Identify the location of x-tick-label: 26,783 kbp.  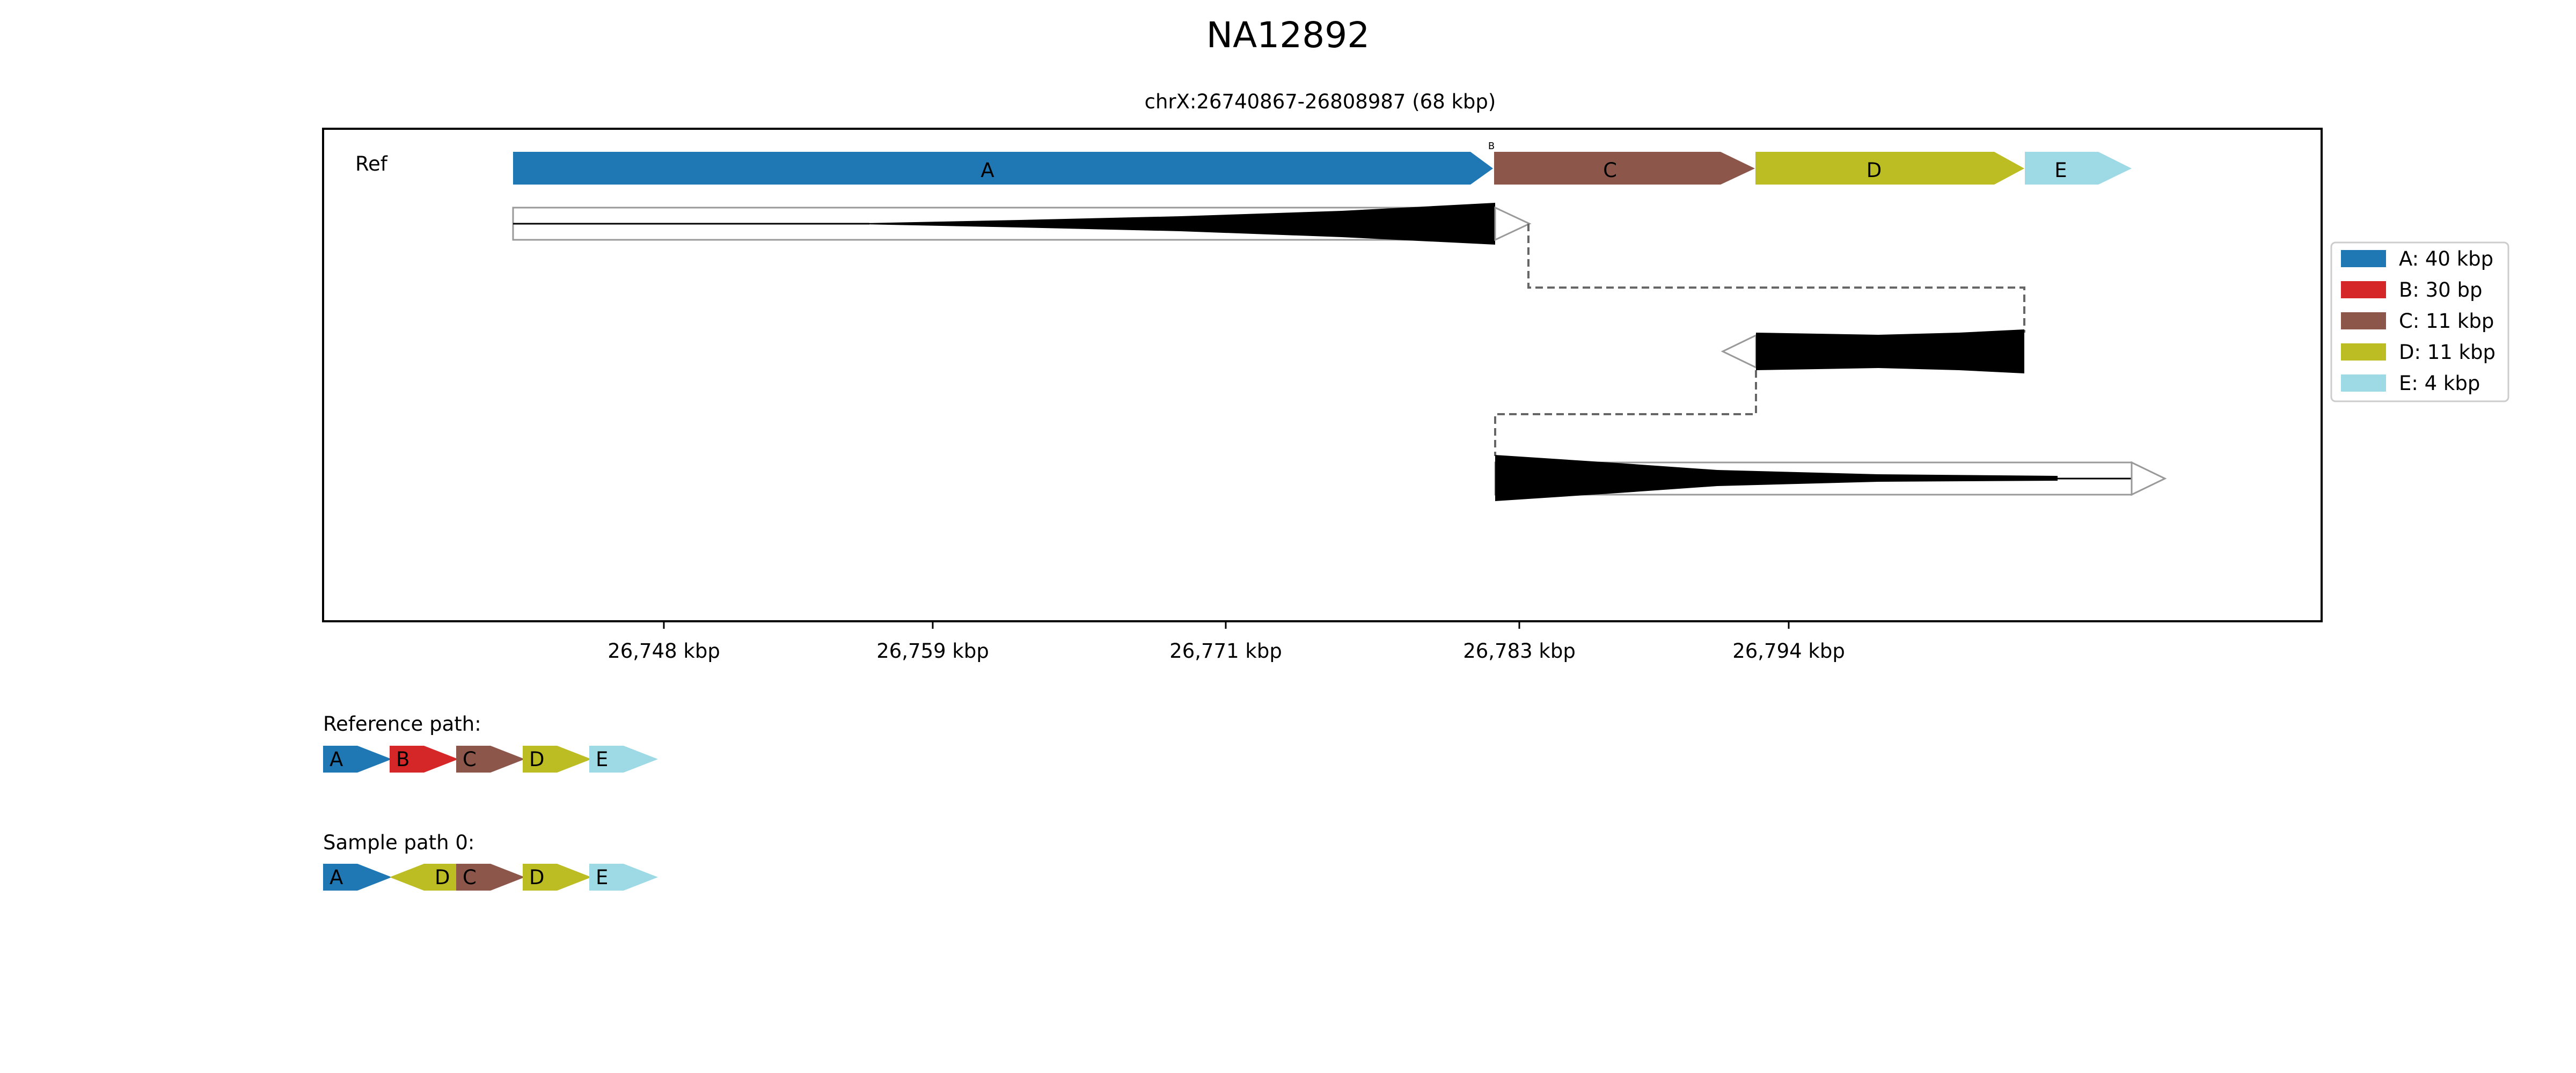
(1519, 651).